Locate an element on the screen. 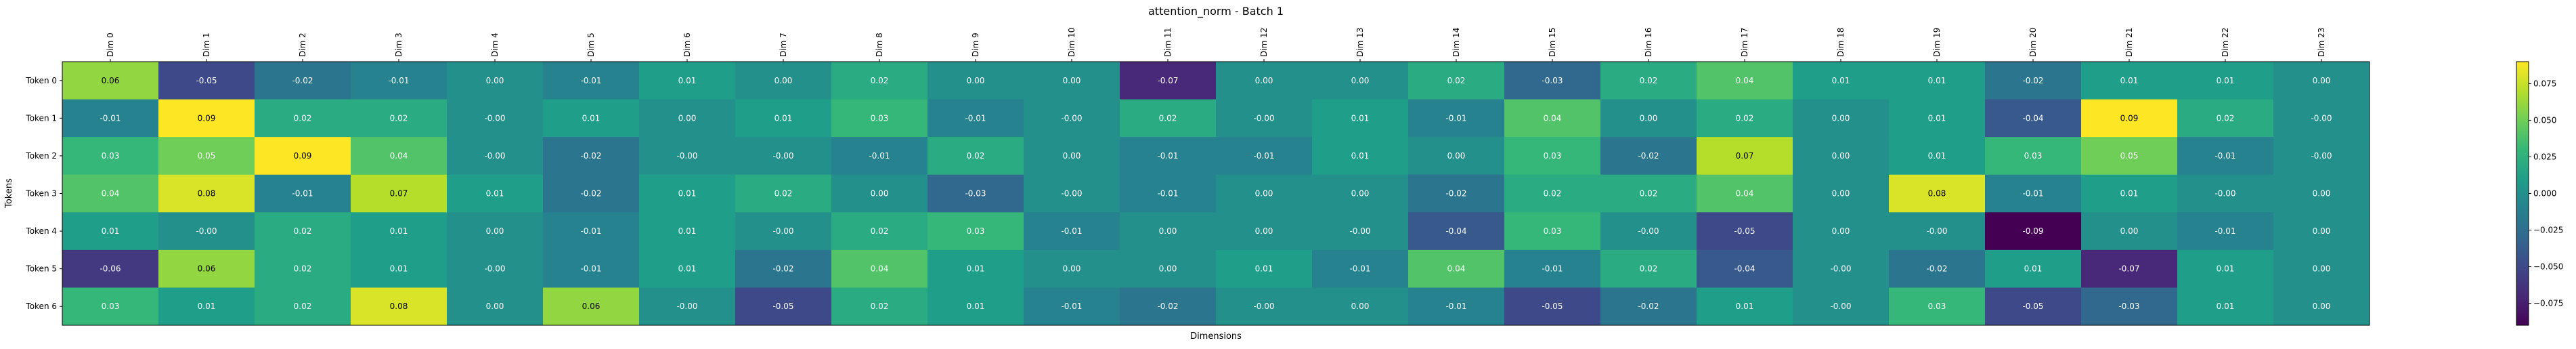 This screenshot has width=2576, height=349. x-tick-label: Dim 14 is located at coordinates (1456, 42).